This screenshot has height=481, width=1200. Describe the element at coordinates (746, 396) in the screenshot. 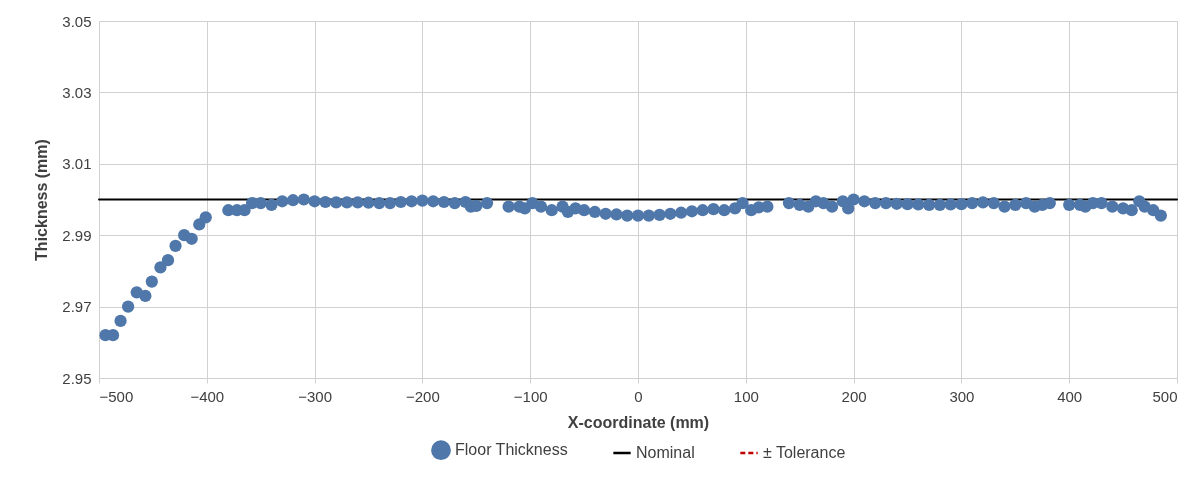

I see `x-tick-label: 100` at that location.